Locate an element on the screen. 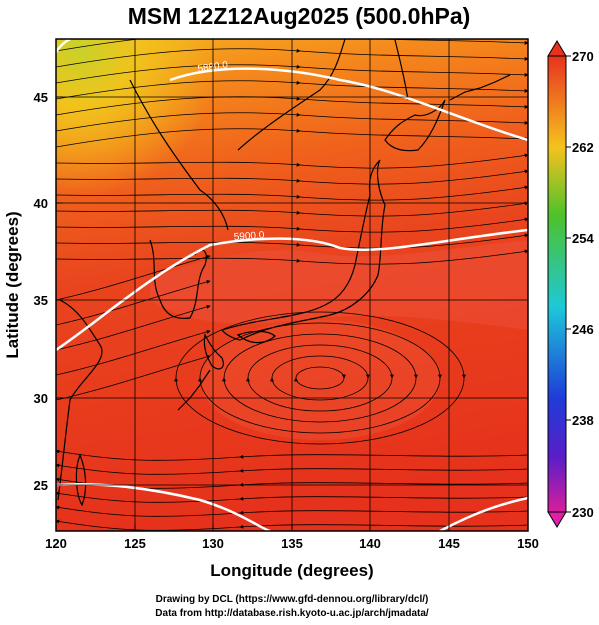 The width and height of the screenshot is (599, 625). sakhalin-coastline is located at coordinates (401, 70).